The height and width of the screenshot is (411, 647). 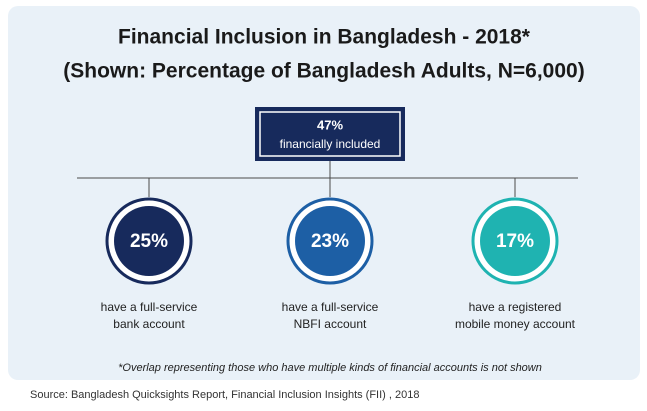 I want to click on node-value: 23%, so click(x=330, y=241).